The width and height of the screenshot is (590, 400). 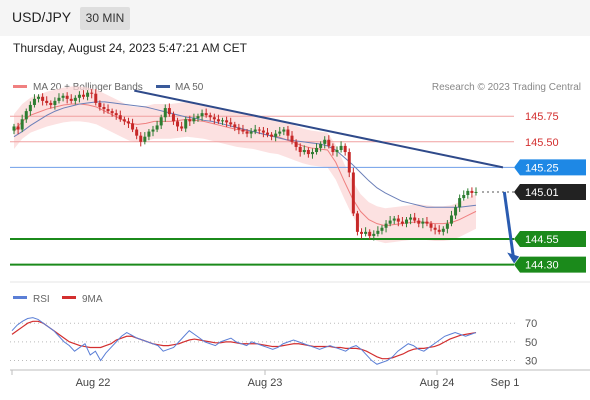 I want to click on rsi-tick-label: 50, so click(x=531, y=343).